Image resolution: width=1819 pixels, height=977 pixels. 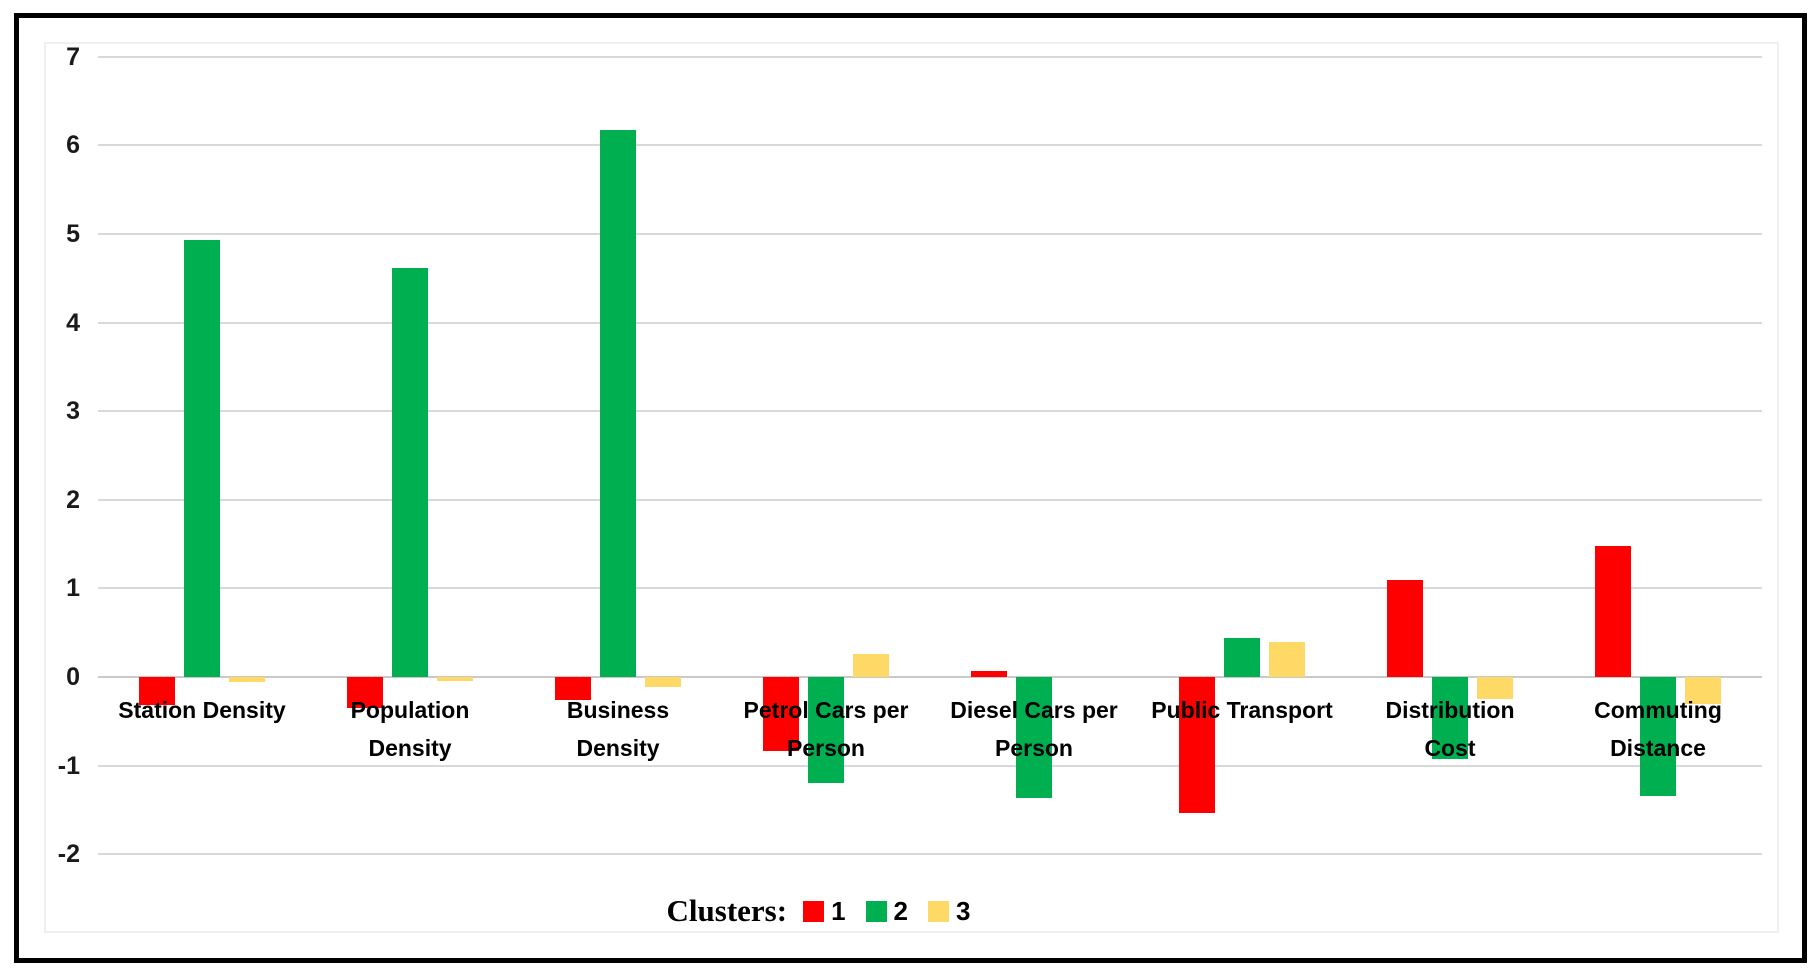 I want to click on x-category-label-distribution-cost: Distribution Cost, so click(x=1450, y=729).